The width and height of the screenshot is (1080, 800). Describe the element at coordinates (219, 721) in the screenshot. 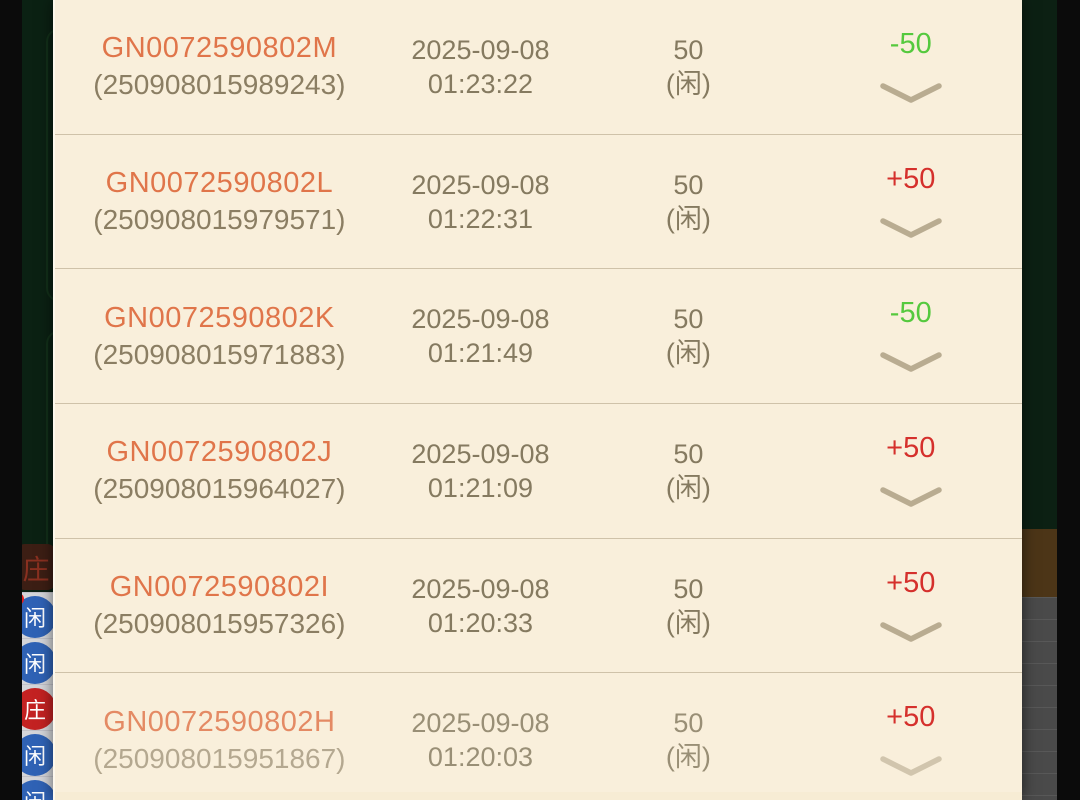

I see `game-id: GN0072590802H` at that location.